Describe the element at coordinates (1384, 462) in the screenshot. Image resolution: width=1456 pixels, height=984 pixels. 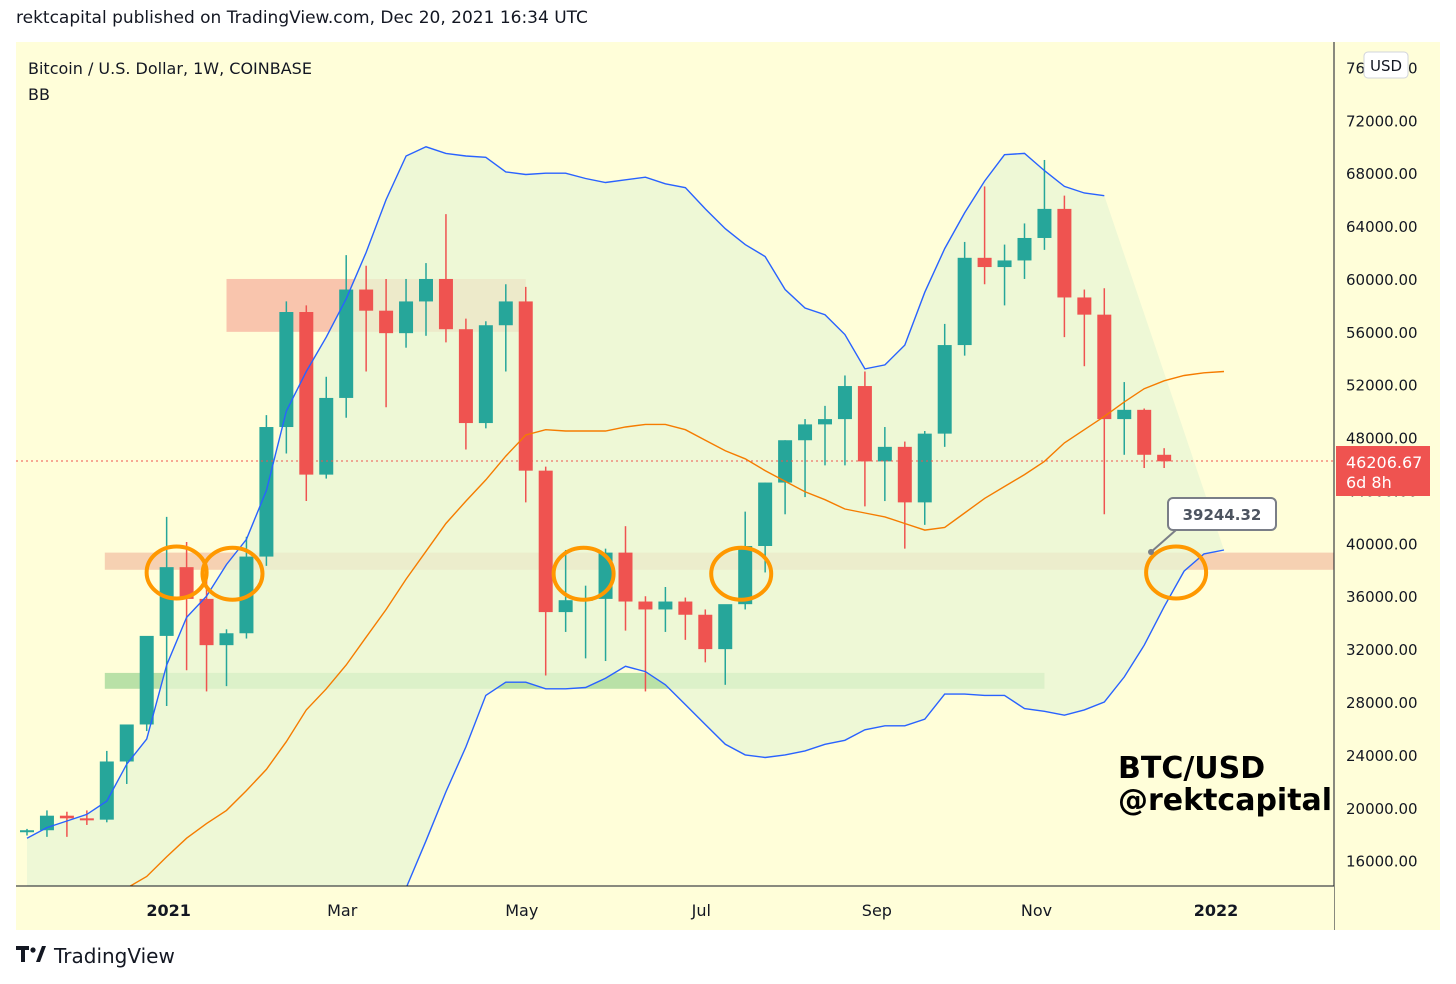
I see `current-price: 46206.67` at that location.